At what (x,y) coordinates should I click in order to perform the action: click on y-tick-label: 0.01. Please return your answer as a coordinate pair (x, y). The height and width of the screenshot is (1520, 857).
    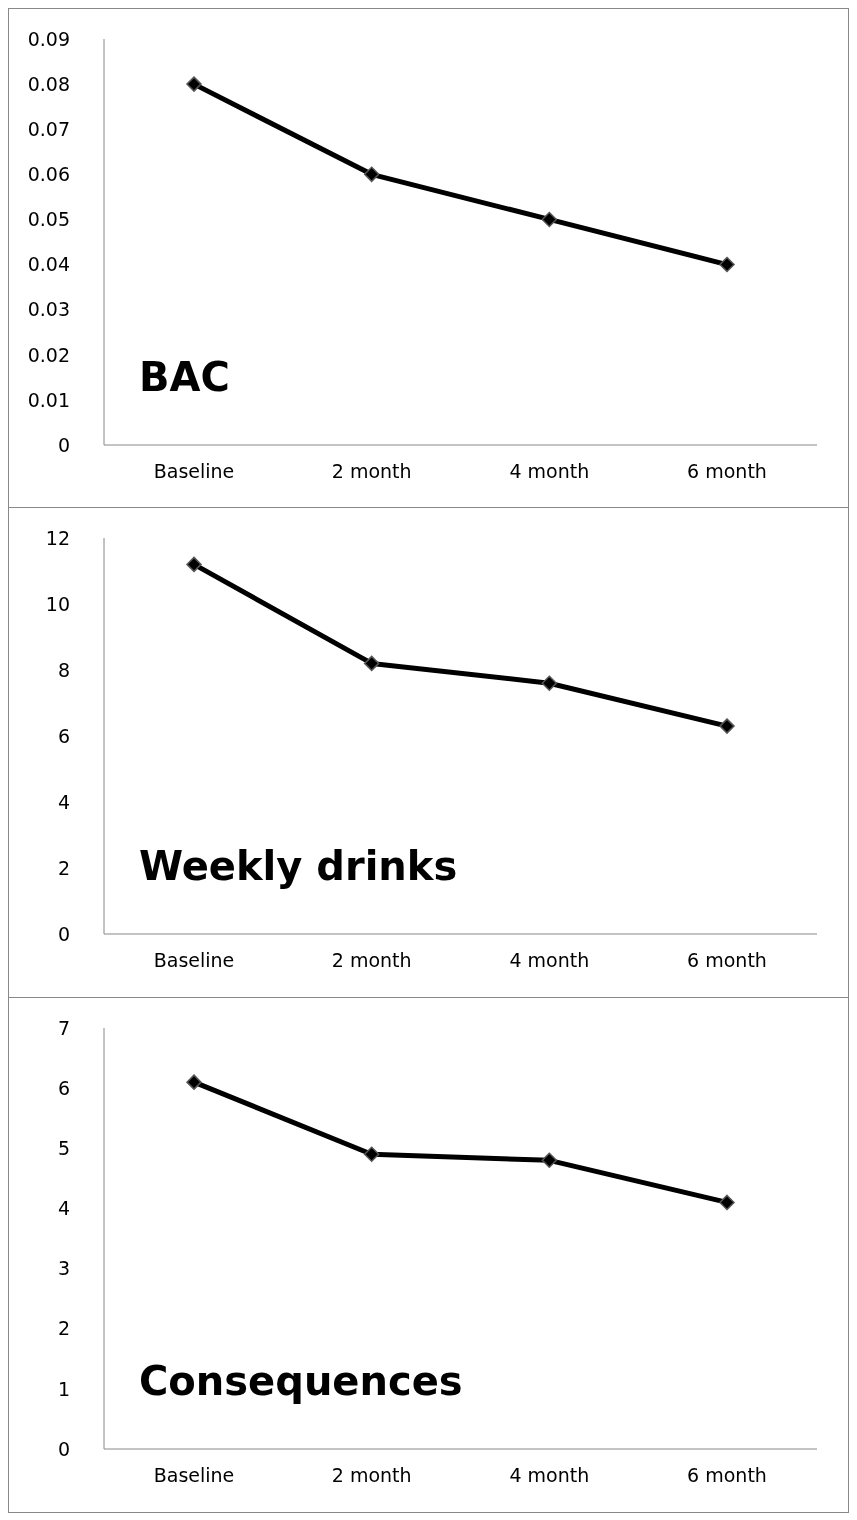
    Looking at the image, I should click on (48, 399).